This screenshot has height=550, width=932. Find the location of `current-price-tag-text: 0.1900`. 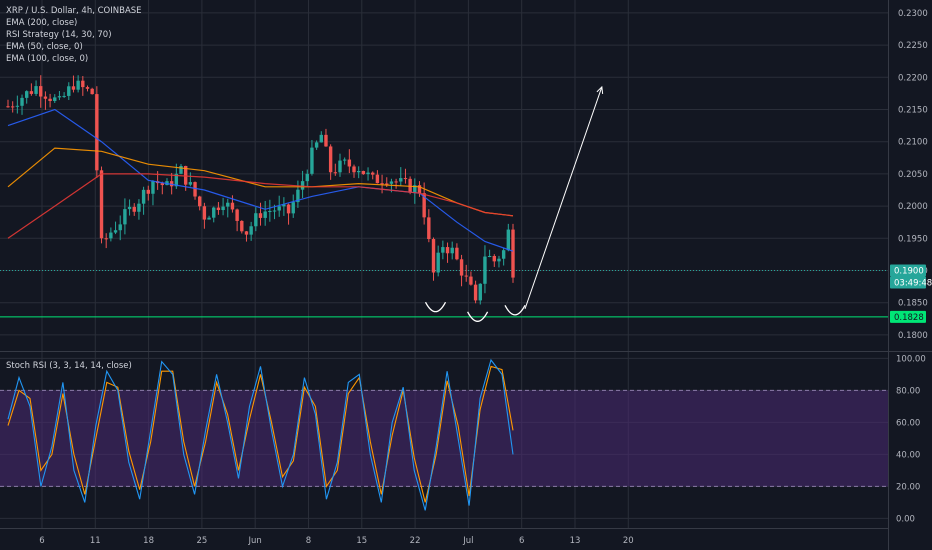

current-price-tag-text: 0.1900 is located at coordinates (909, 271).